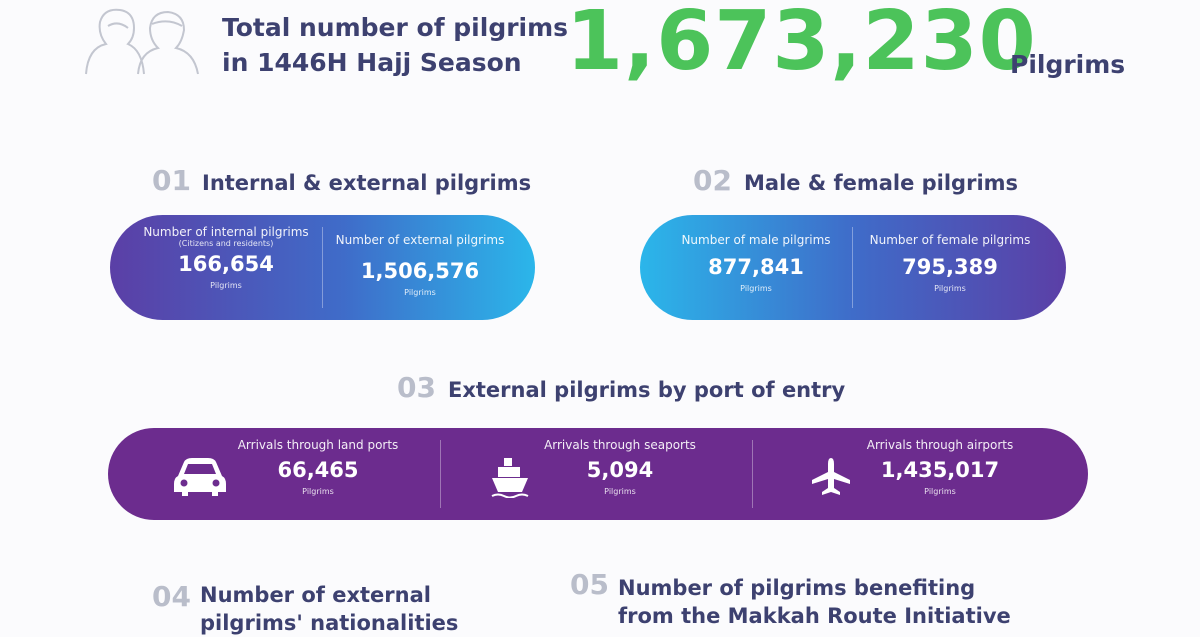 This screenshot has height=637, width=1200. Describe the element at coordinates (797, 588) in the screenshot. I see `section-title-line: Number of pilgrims benefiting` at that location.